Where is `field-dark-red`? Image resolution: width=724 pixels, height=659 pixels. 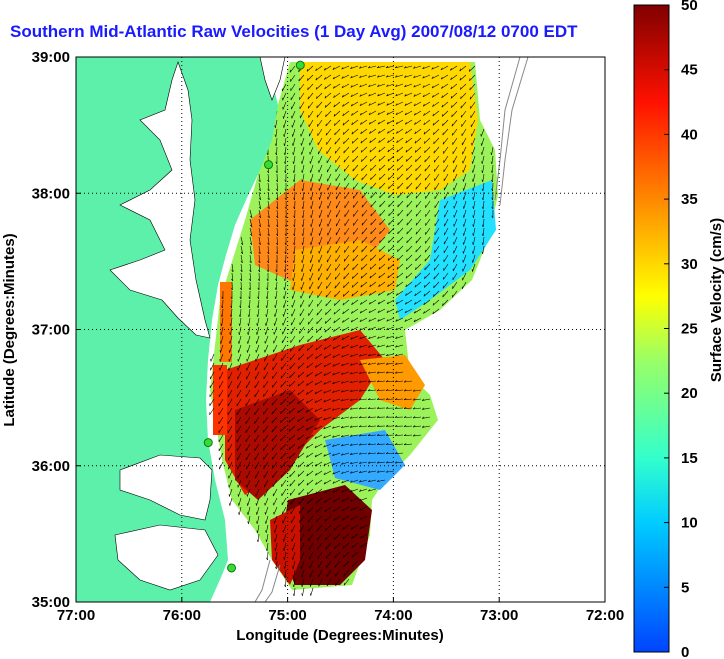
field-dark-red is located at coordinates (277, 445).